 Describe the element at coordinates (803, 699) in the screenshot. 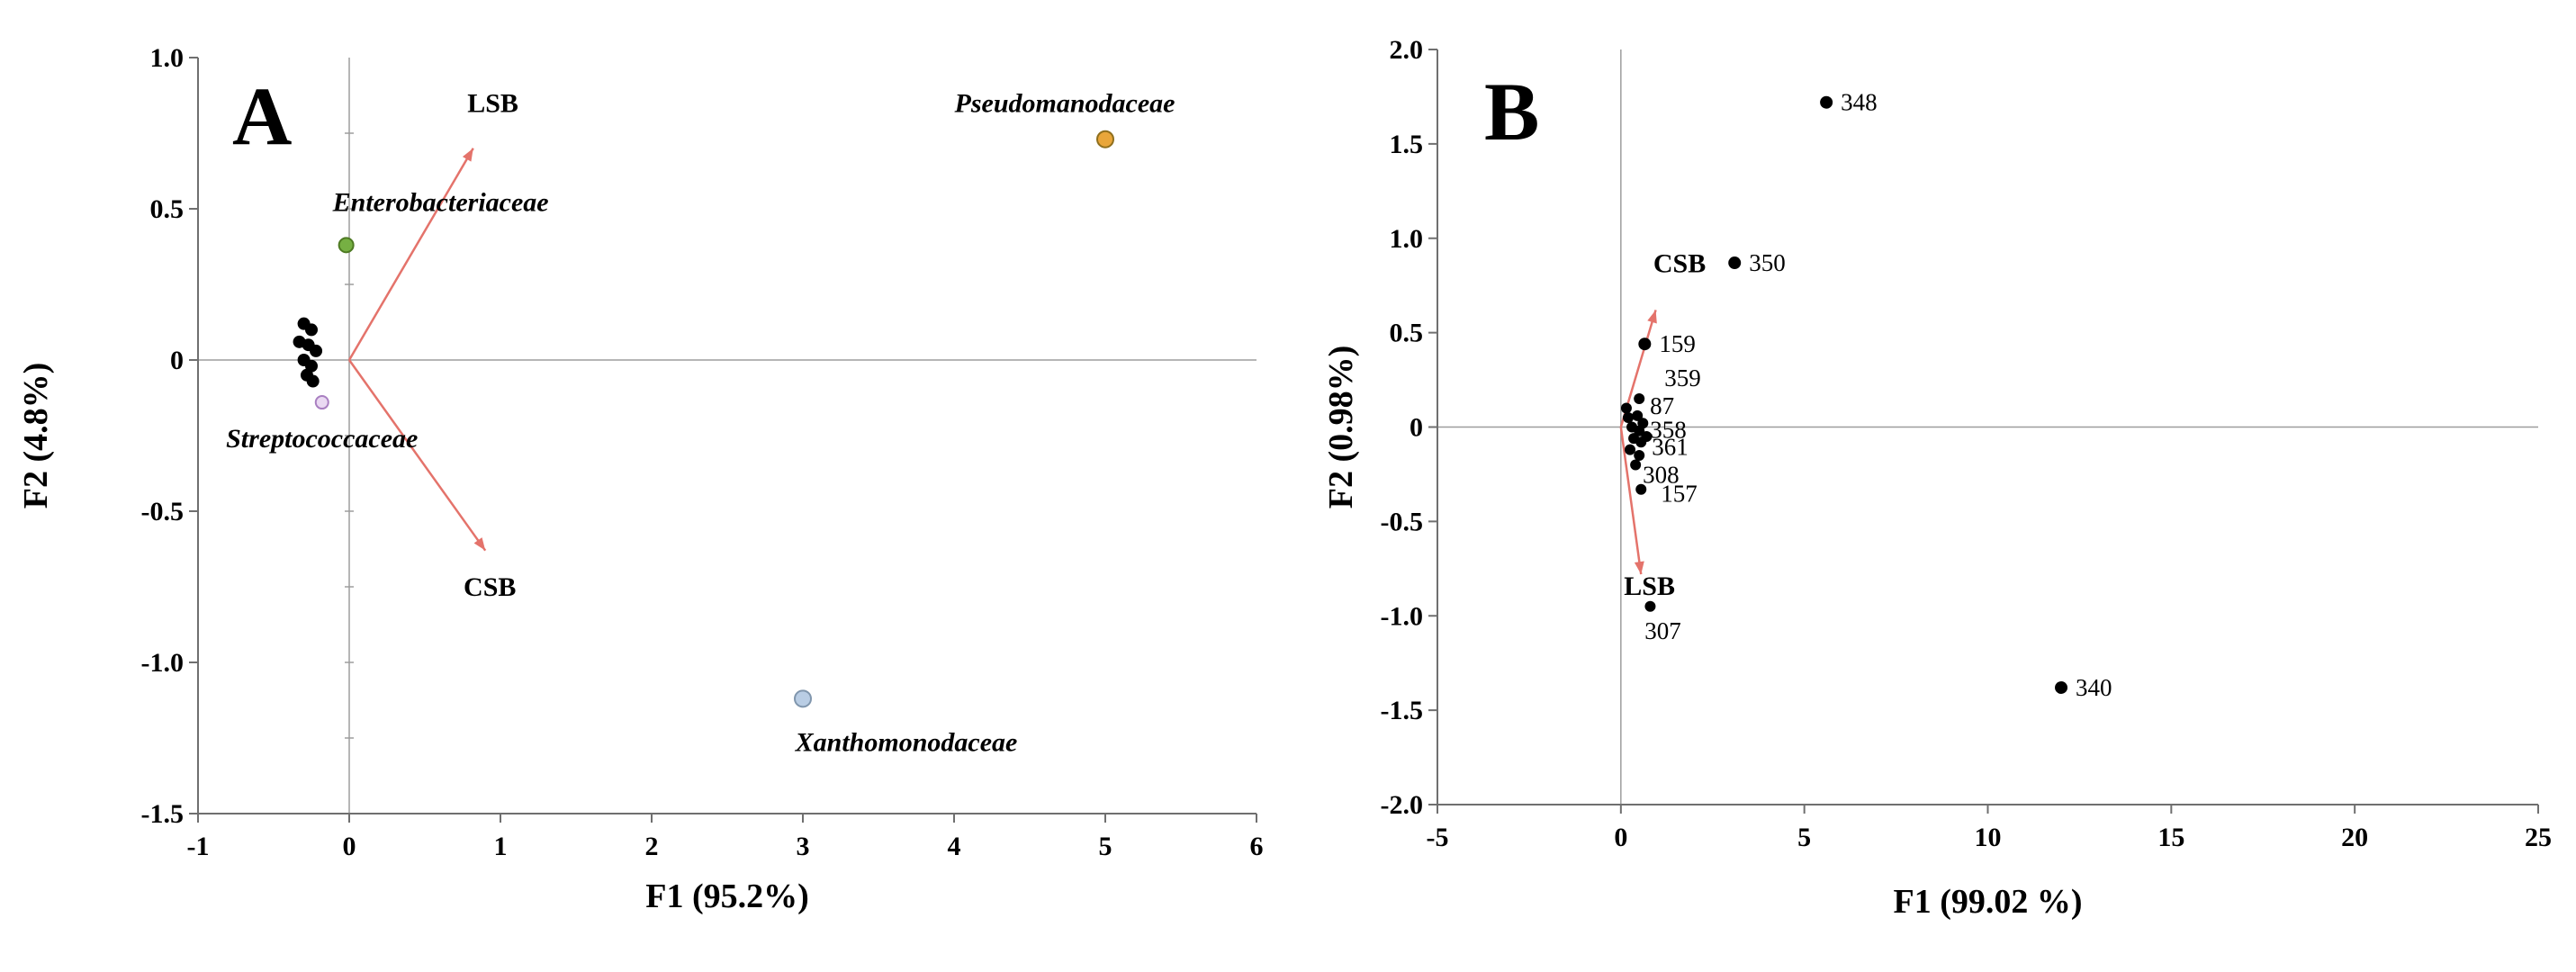

I see `data-point-xanthomonodaceae` at that location.